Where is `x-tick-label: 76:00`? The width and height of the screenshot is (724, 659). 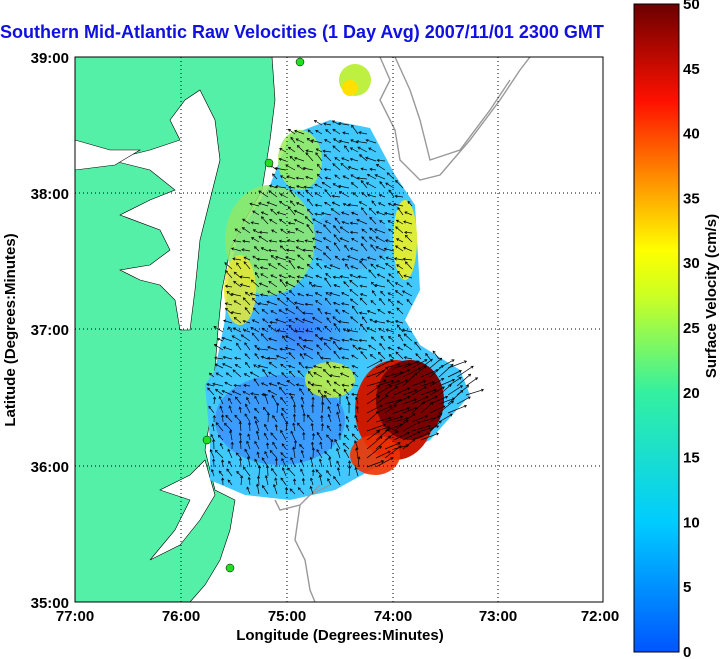 x-tick-label: 76:00 is located at coordinates (181, 616).